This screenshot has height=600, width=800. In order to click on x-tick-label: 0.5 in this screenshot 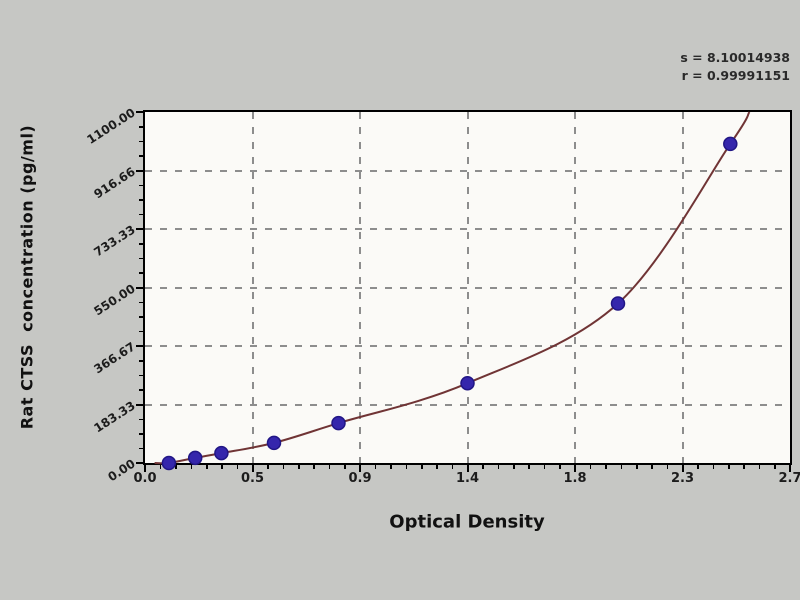, I will do `click(252, 478)`.